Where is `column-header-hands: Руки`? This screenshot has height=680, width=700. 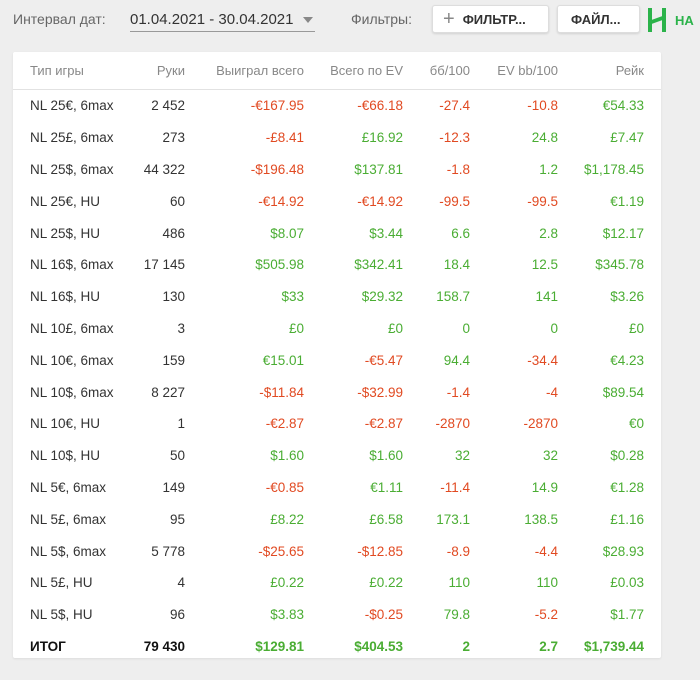
column-header-hands: Руки is located at coordinates (151, 71).